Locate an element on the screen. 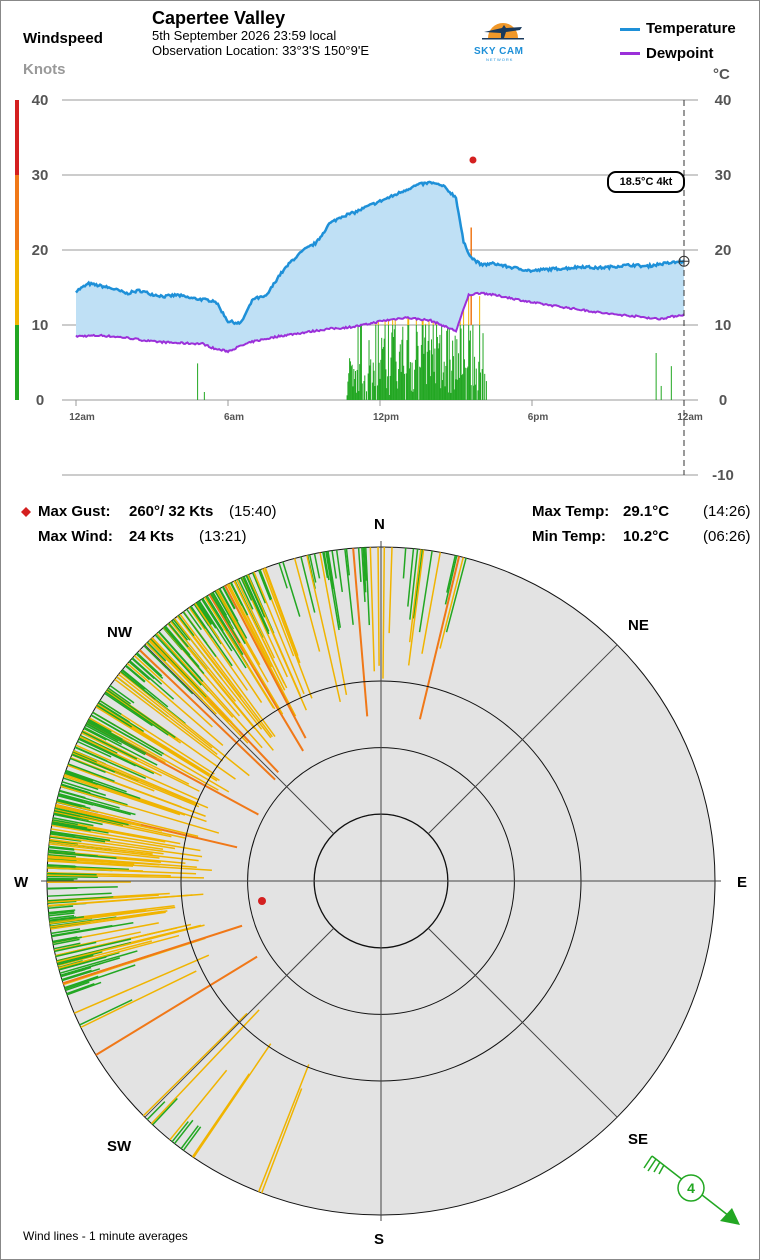 The height and width of the screenshot is (1260, 760). max-wind-label: Max Wind: is located at coordinates (75, 536).